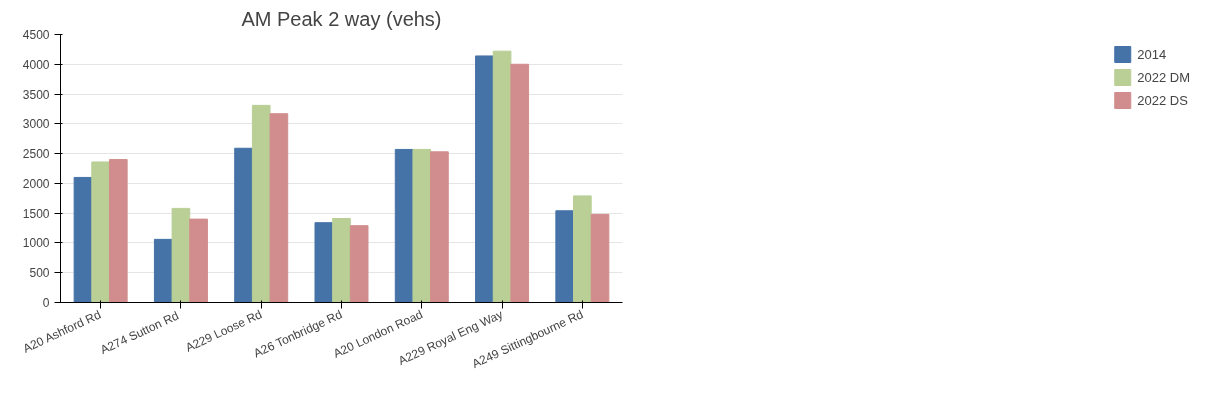 This screenshot has height=417, width=1206. I want to click on y-tick-label: 4000, so click(36, 64).